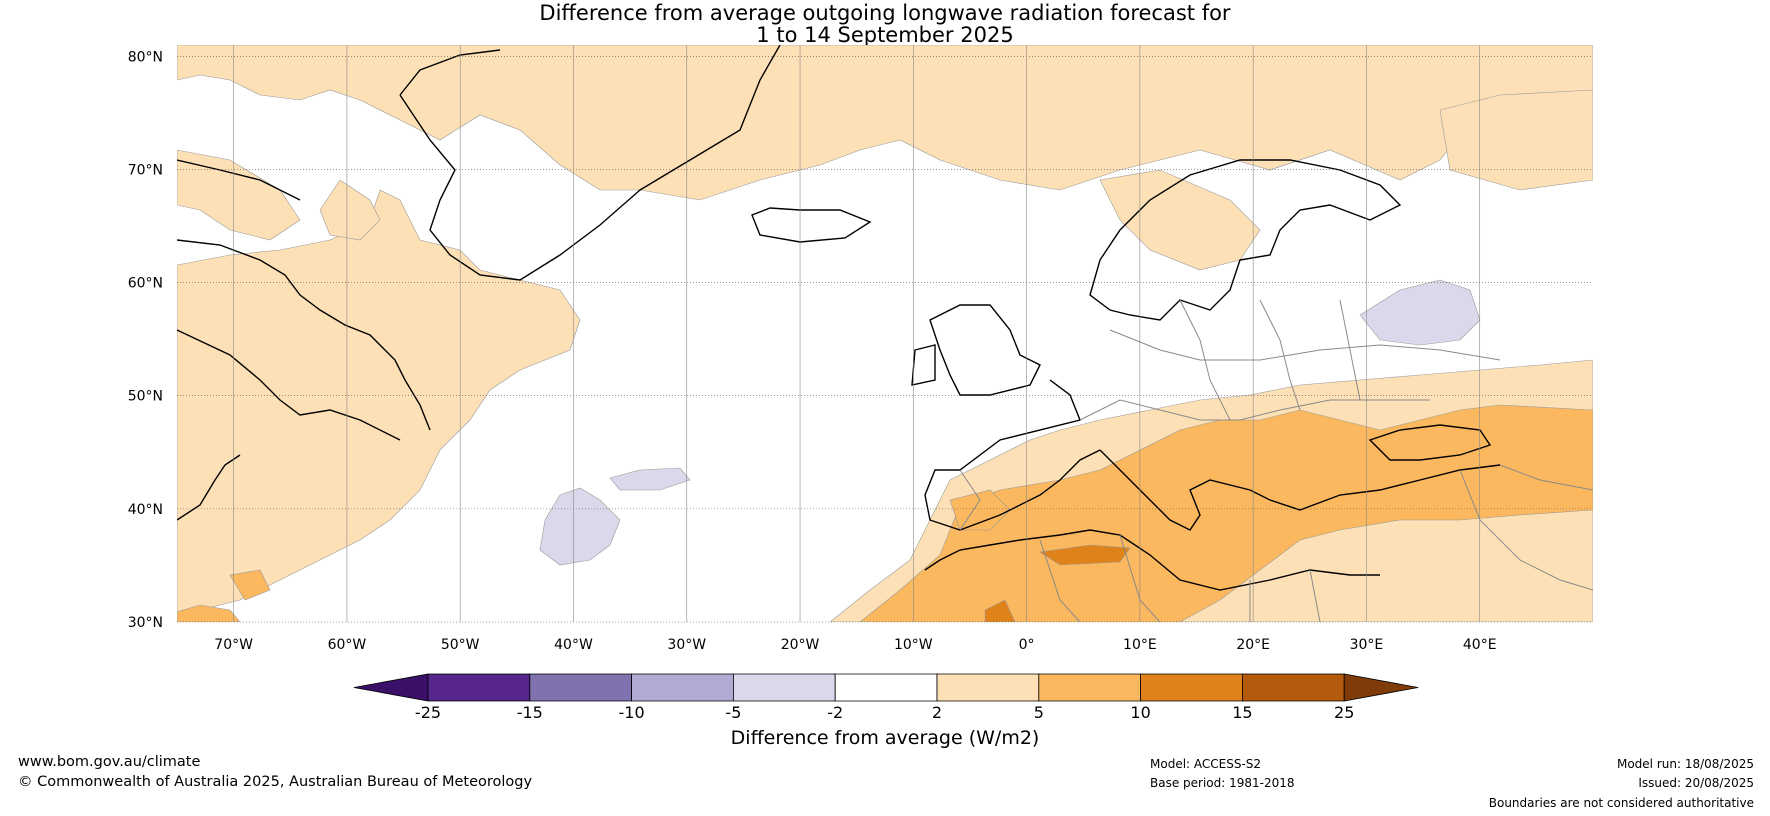  I want to click on coast-us-east, so click(209, 487).